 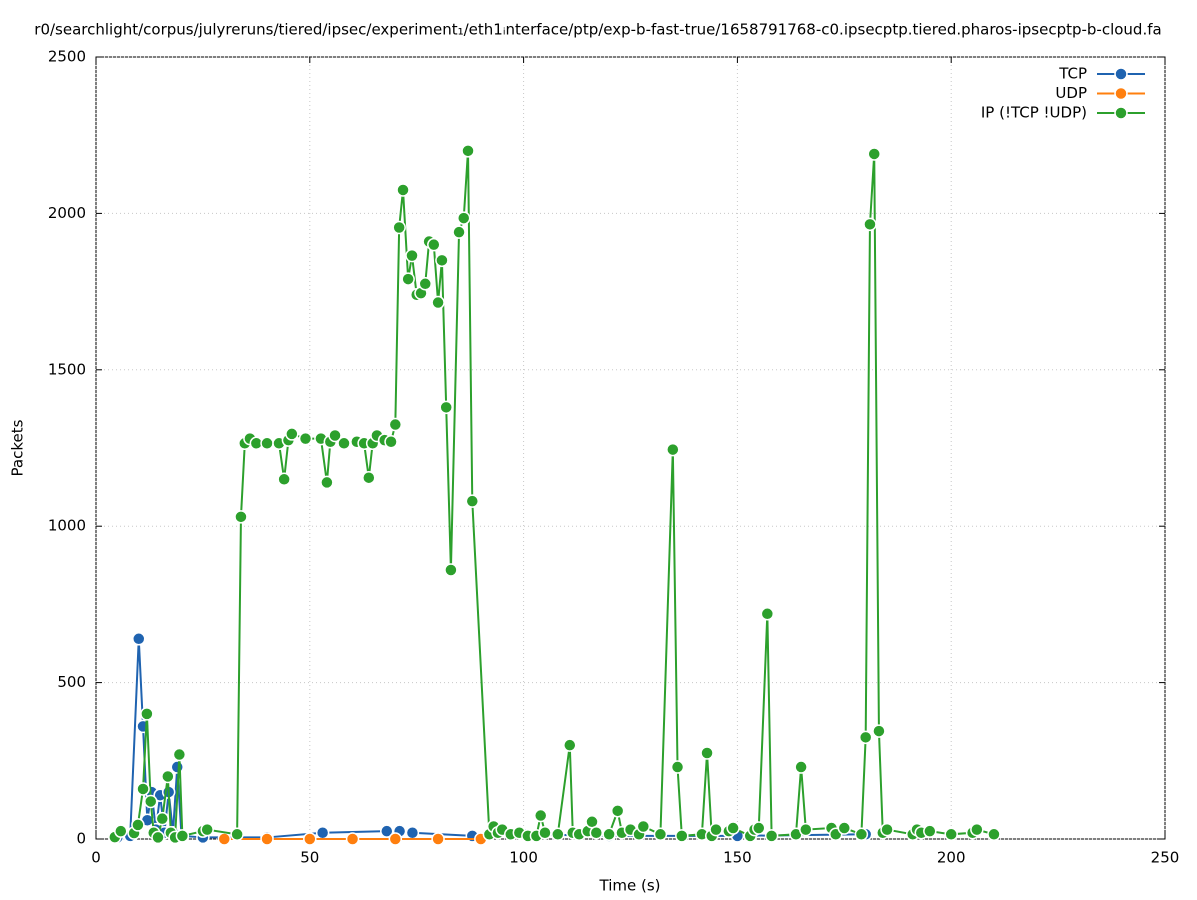 I want to click on x-tick-label: 100, so click(x=523, y=858).